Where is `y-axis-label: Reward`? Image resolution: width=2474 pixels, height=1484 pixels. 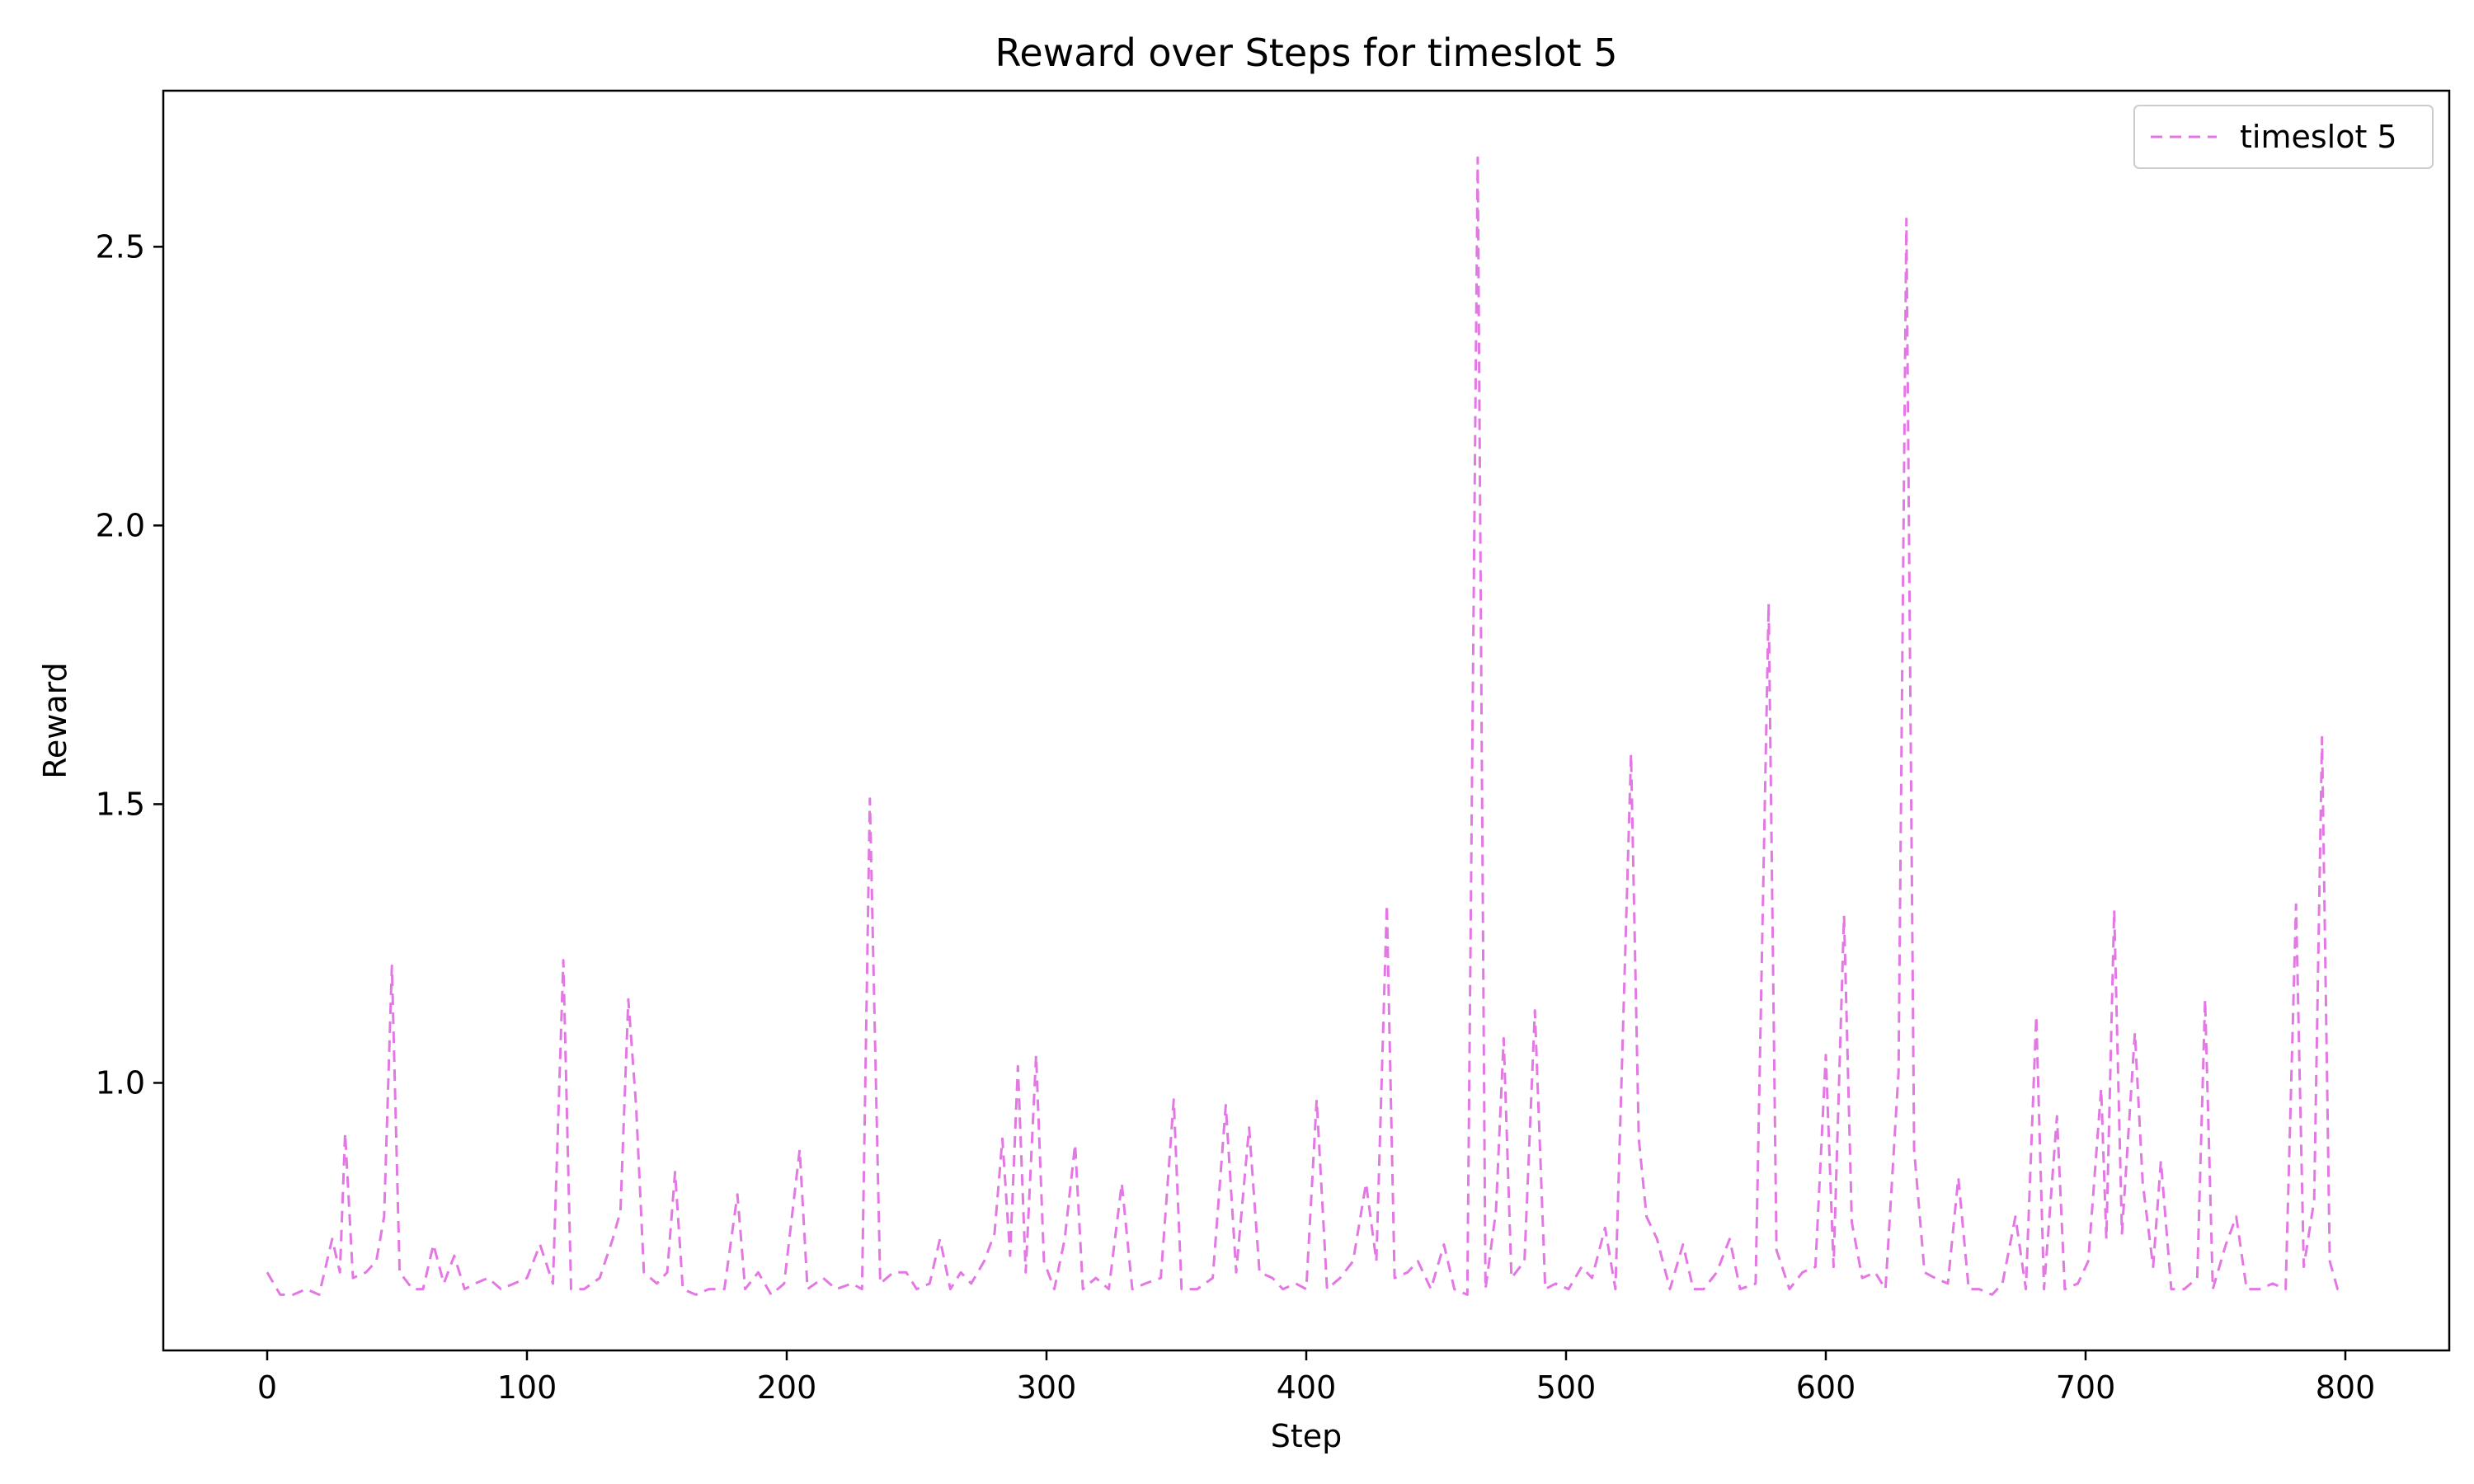 y-axis-label: Reward is located at coordinates (55, 720).